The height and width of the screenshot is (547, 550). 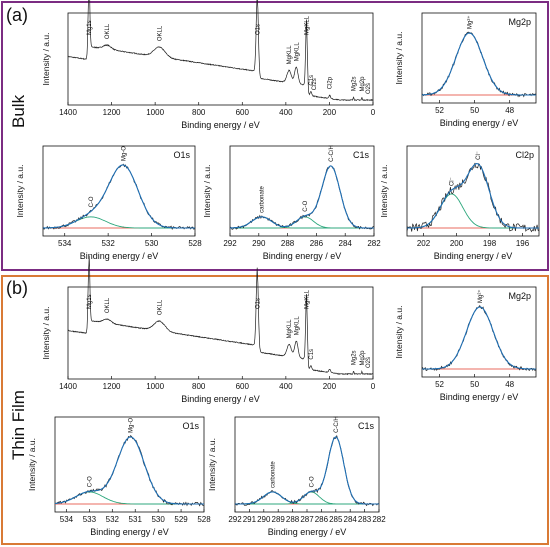 What do you see at coordinates (355, 357) in the screenshot?
I see `peak-annotation: Mg2s` at bounding box center [355, 357].